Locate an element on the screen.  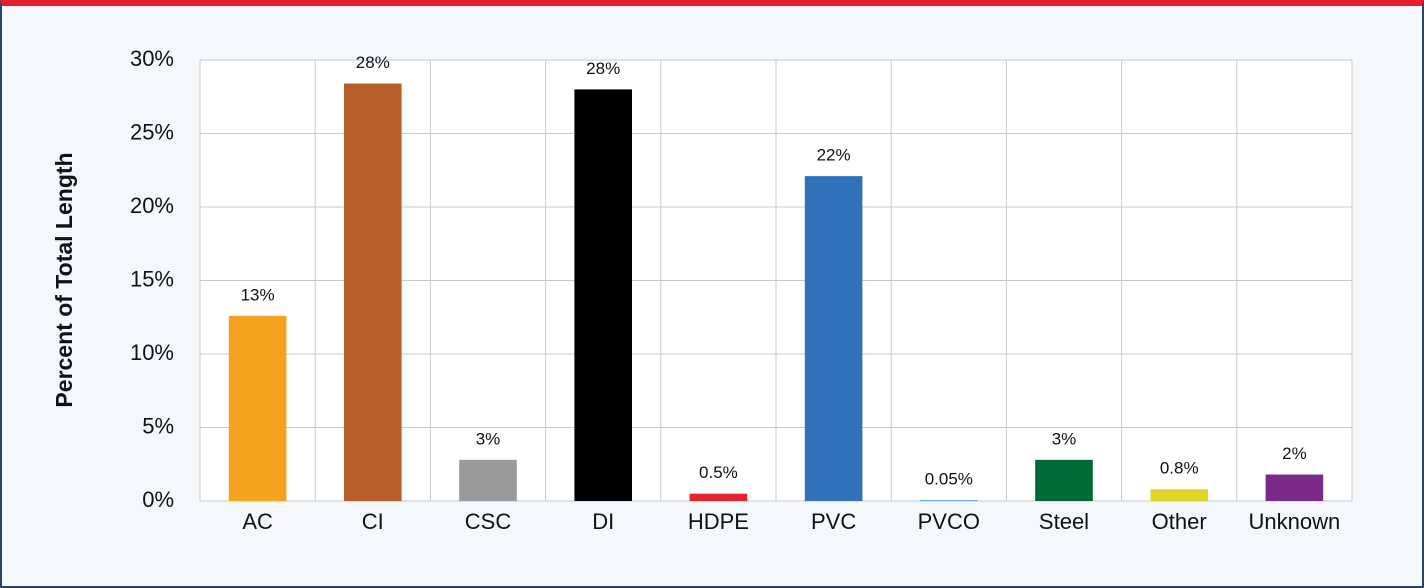
data-label: 2% is located at coordinates (1294, 453).